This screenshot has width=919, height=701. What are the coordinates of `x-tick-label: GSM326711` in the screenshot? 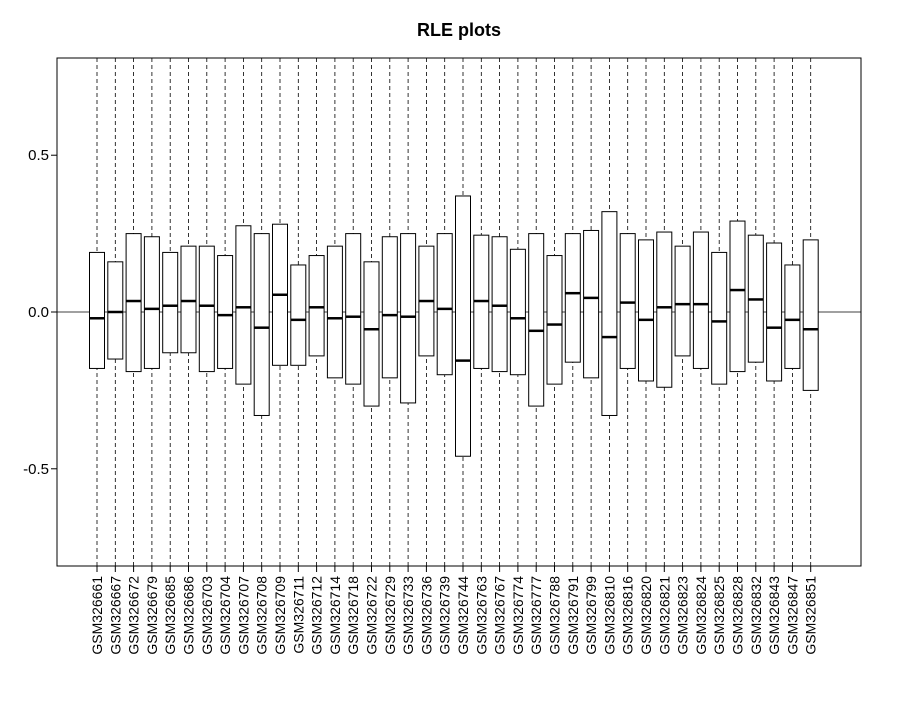 It's located at (298, 615).